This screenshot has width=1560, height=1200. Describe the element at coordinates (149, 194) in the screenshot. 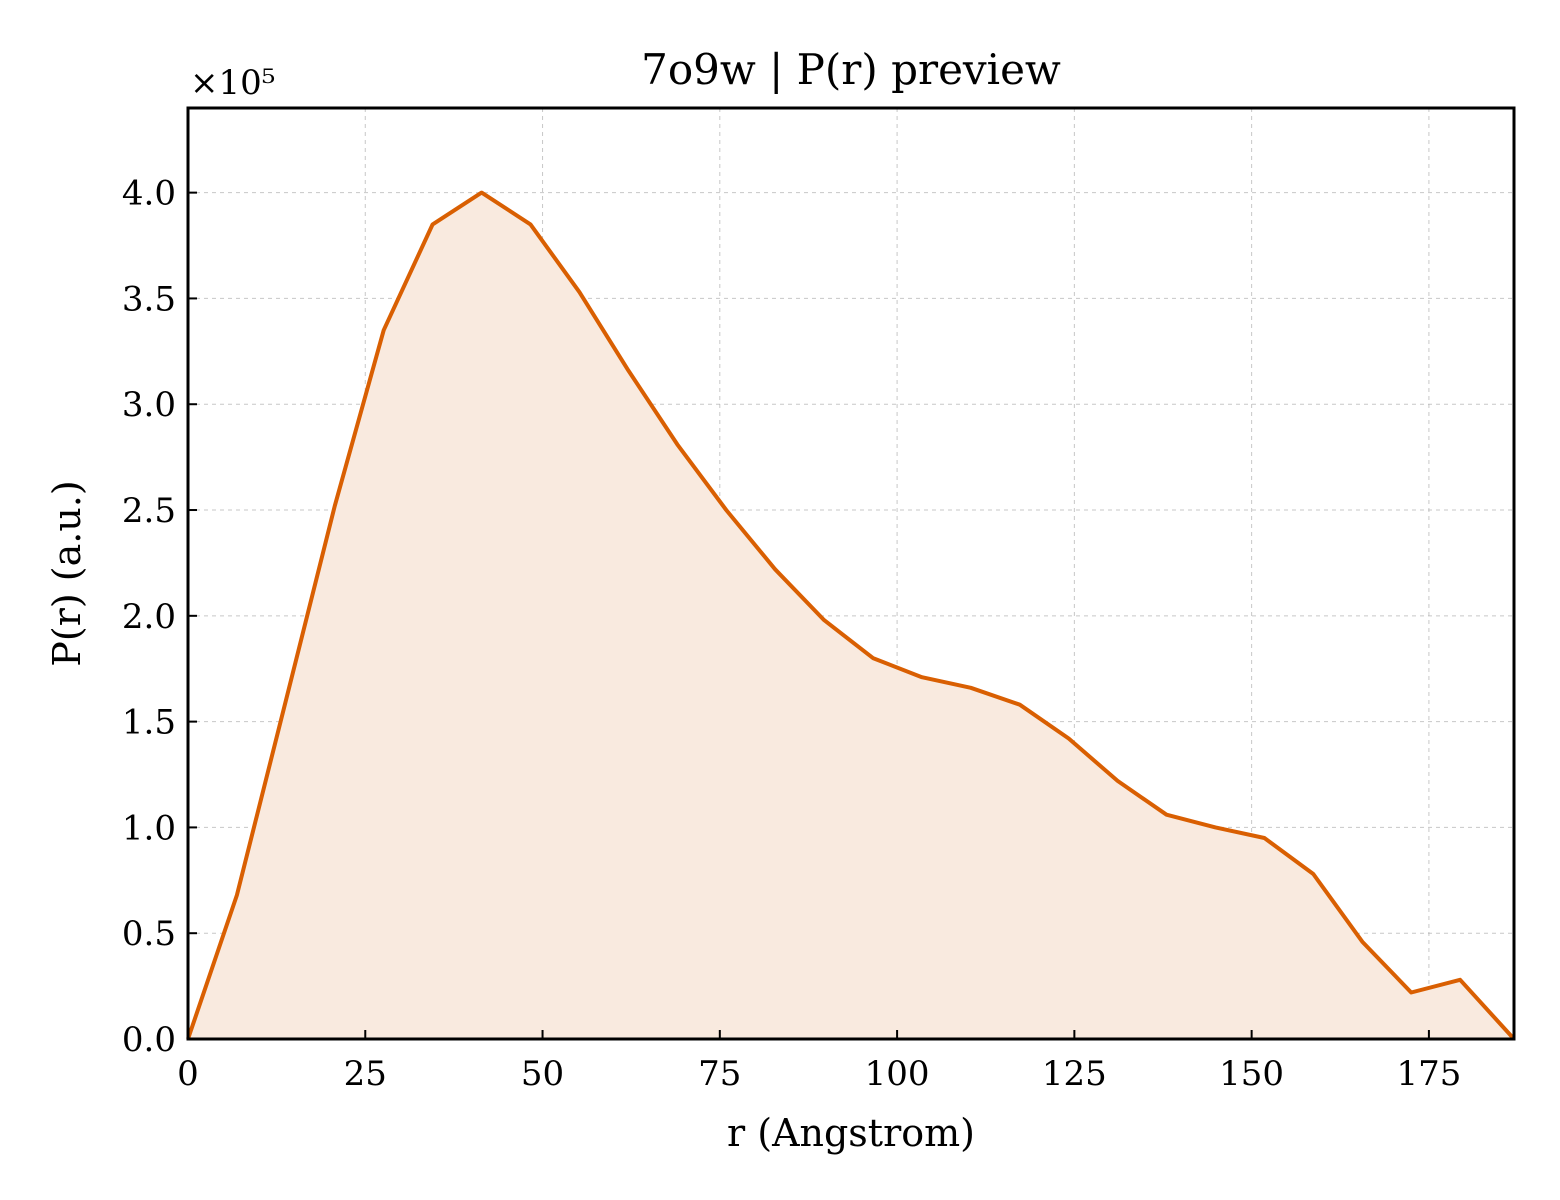

I see `y-tick-label: 4.0` at that location.